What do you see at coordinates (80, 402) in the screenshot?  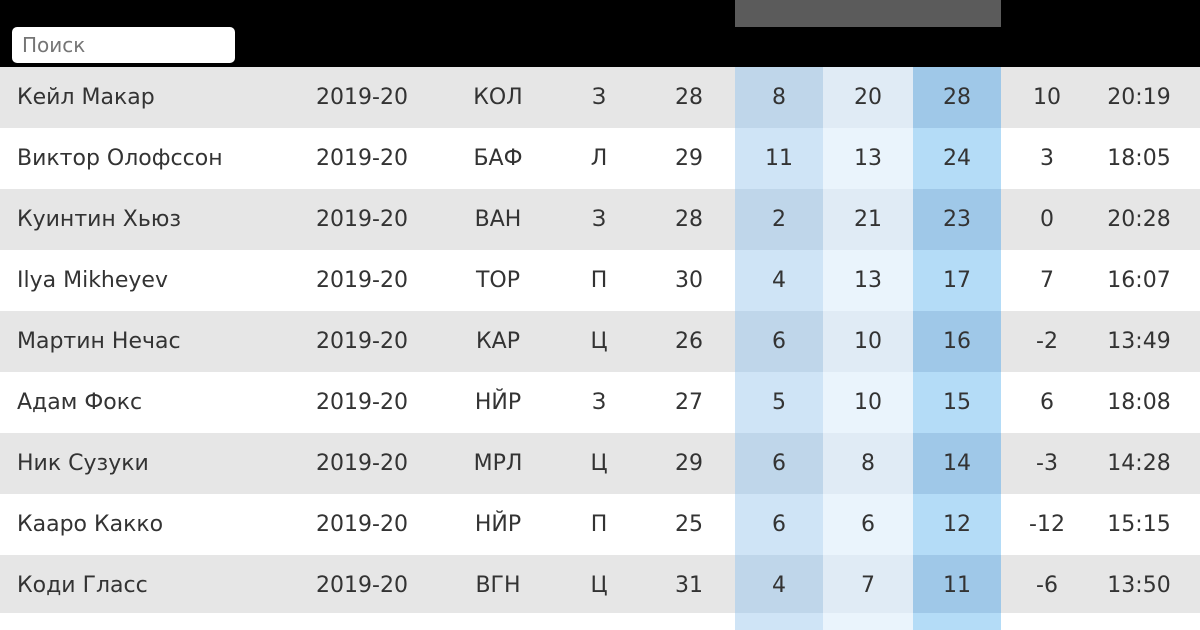 I see `cell-player-name: Адам Фокс` at bounding box center [80, 402].